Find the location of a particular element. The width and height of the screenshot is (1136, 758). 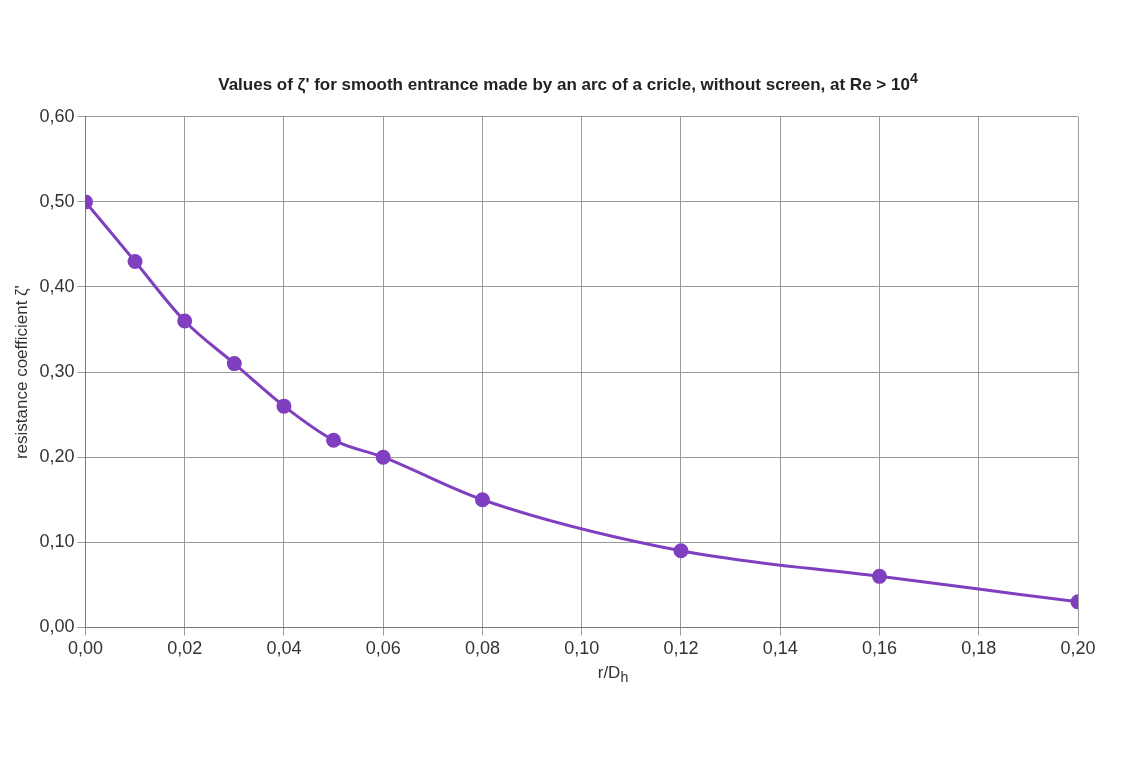

x-tick-label: 0,12 is located at coordinates (681, 647).